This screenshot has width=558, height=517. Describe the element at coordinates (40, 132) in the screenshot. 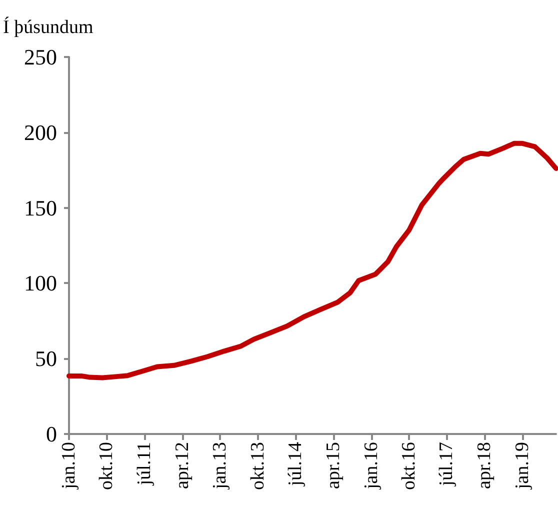

I see `y-tick-label: 200` at that location.